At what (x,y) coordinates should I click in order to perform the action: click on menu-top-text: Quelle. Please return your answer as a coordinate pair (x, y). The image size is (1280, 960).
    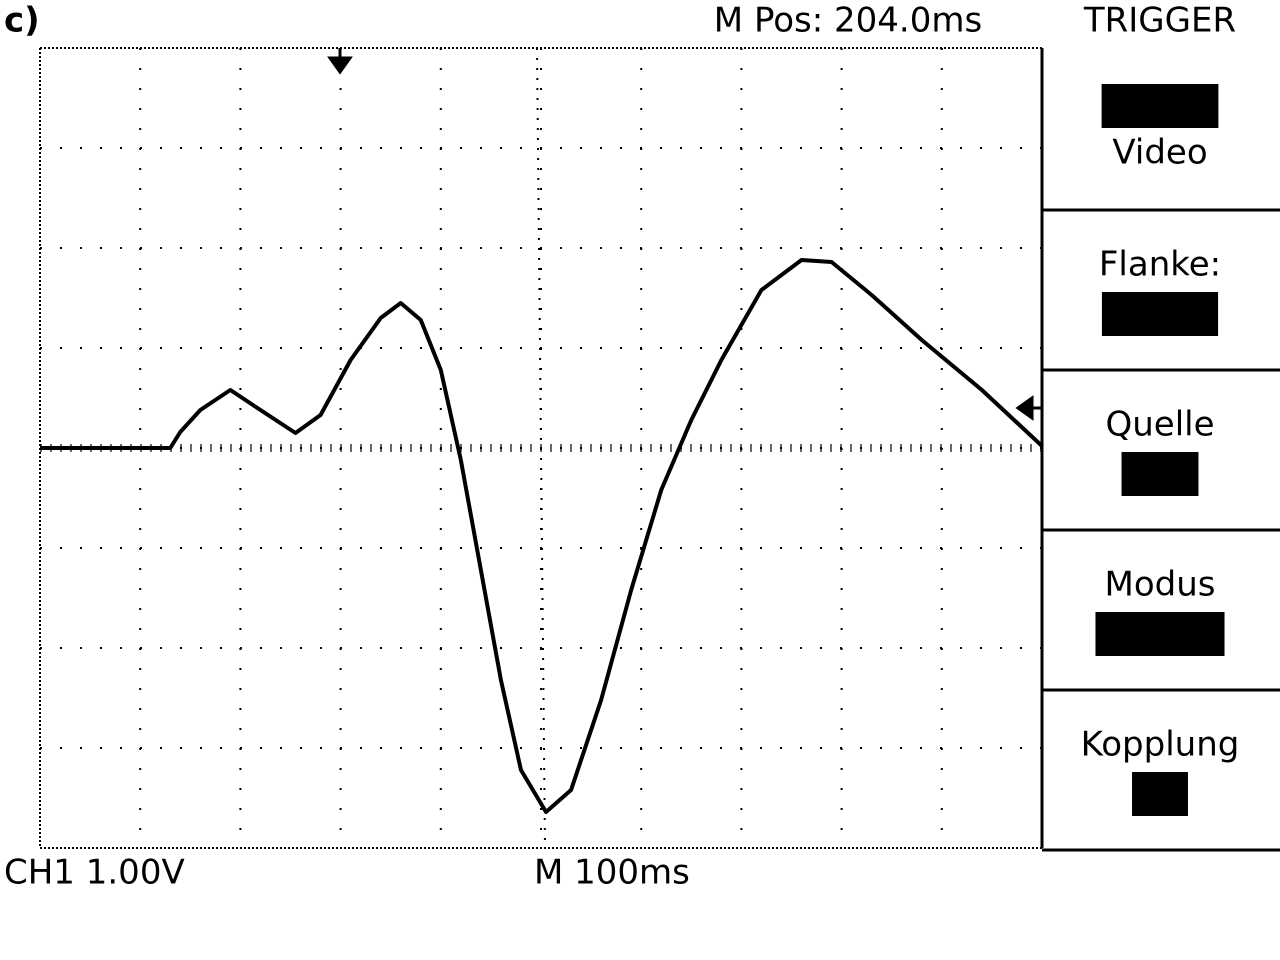
    Looking at the image, I should click on (1159, 425).